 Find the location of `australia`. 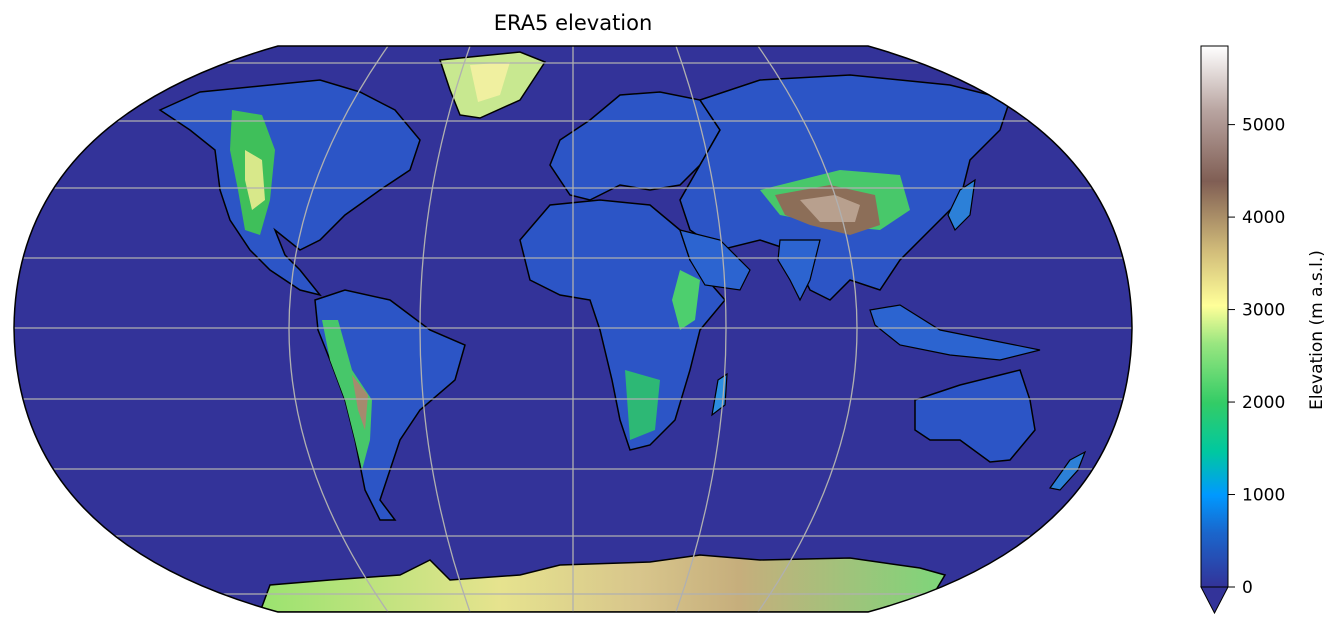

australia is located at coordinates (975, 416).